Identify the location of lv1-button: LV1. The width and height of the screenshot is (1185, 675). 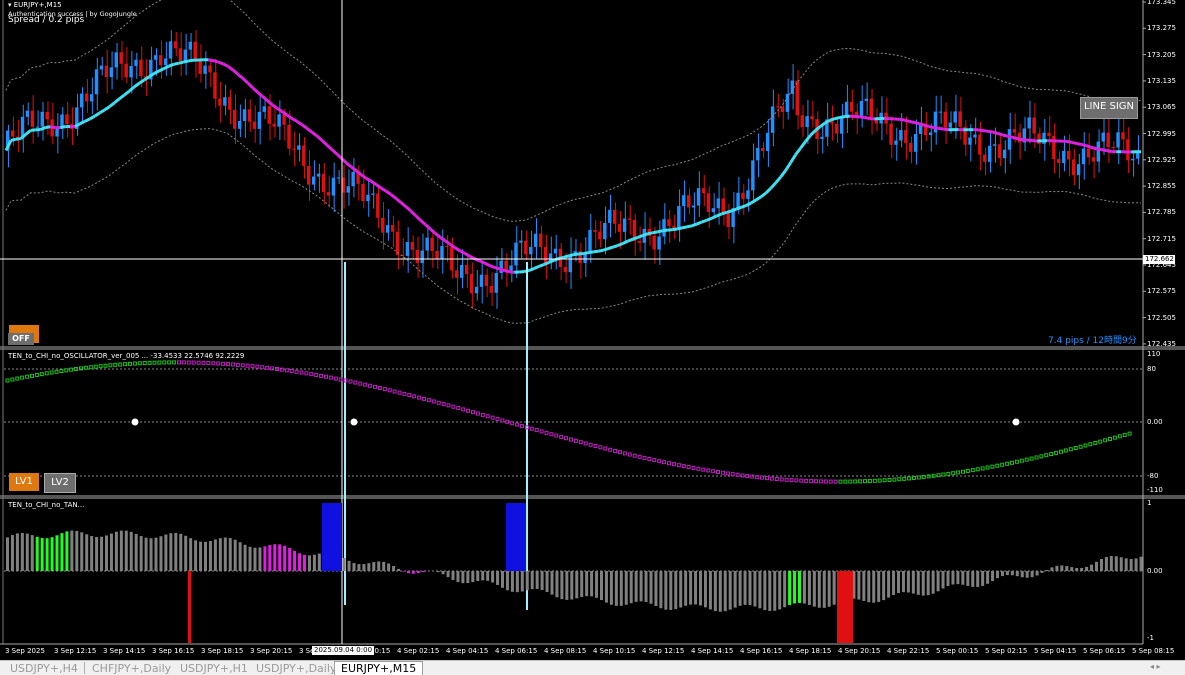
(24, 482).